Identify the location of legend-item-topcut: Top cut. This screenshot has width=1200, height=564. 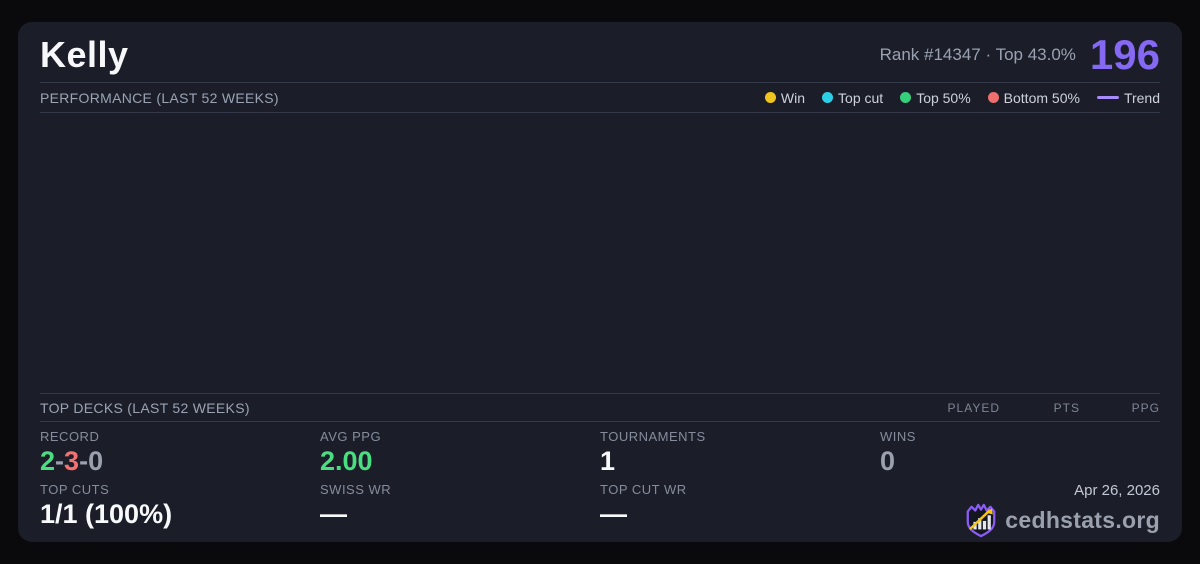
(852, 98).